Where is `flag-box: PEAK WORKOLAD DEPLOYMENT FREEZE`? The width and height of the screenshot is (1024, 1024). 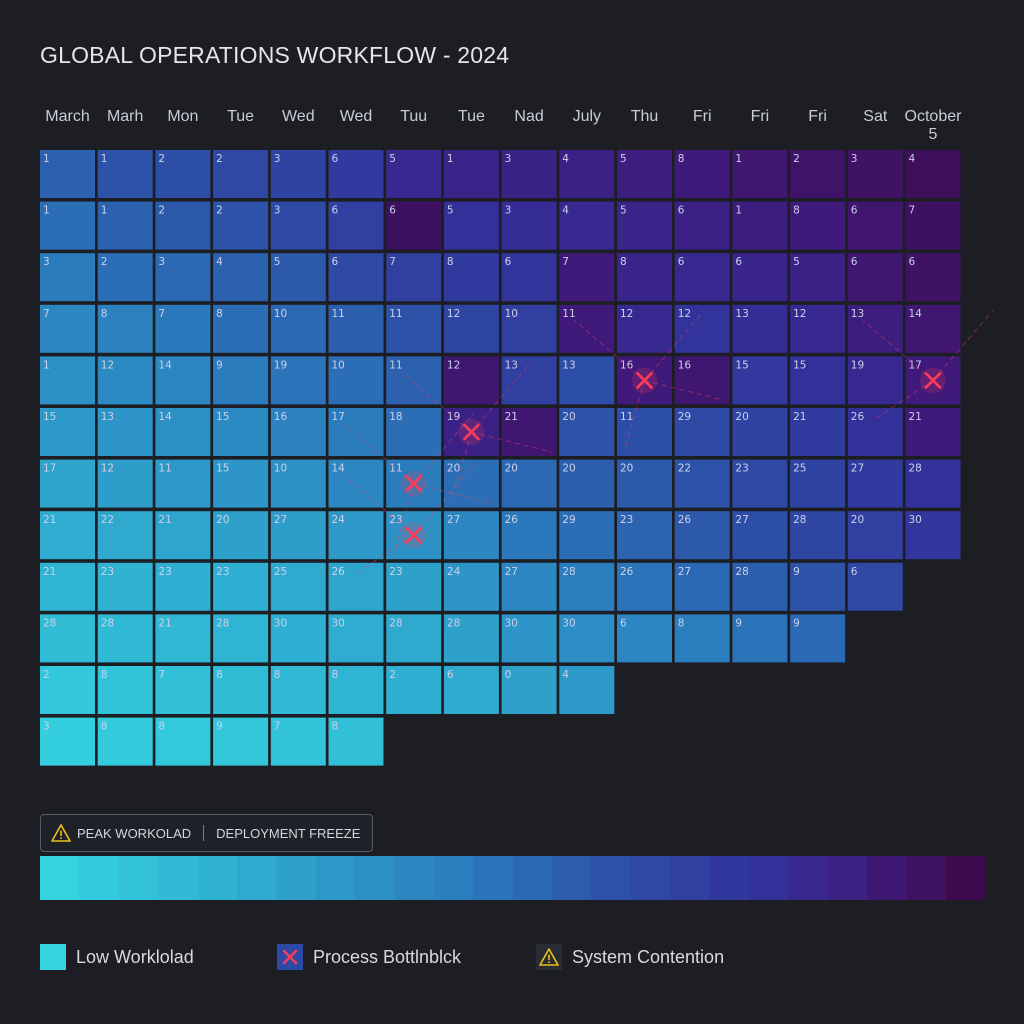
flag-box: PEAK WORKOLAD DEPLOYMENT FREEZE is located at coordinates (207, 833).